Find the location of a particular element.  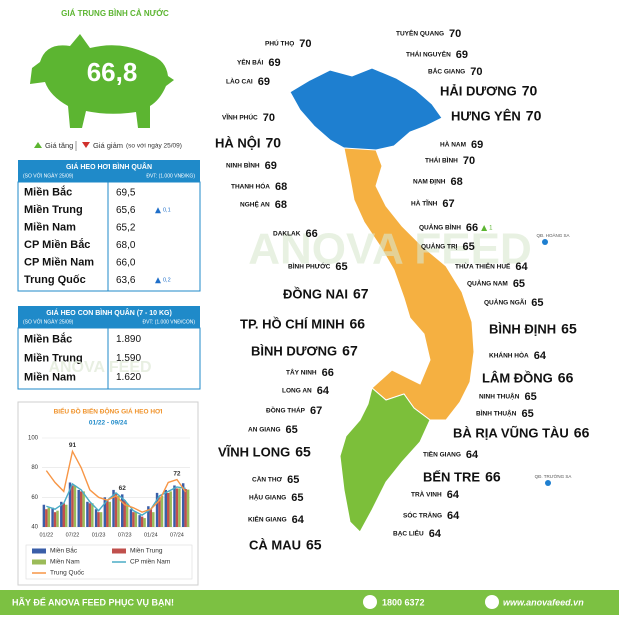

row-region: CP Miền Bắc is located at coordinates (57, 244).